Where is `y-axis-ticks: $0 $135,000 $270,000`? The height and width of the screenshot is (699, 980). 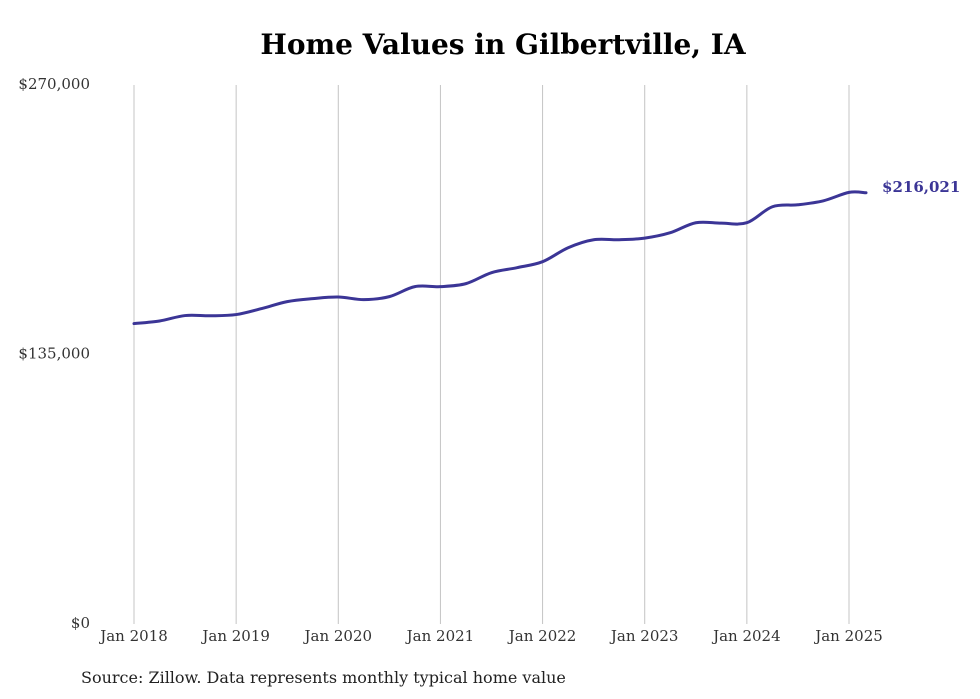
y-axis-ticks: $0 $135,000 $270,000 is located at coordinates (54, 353).